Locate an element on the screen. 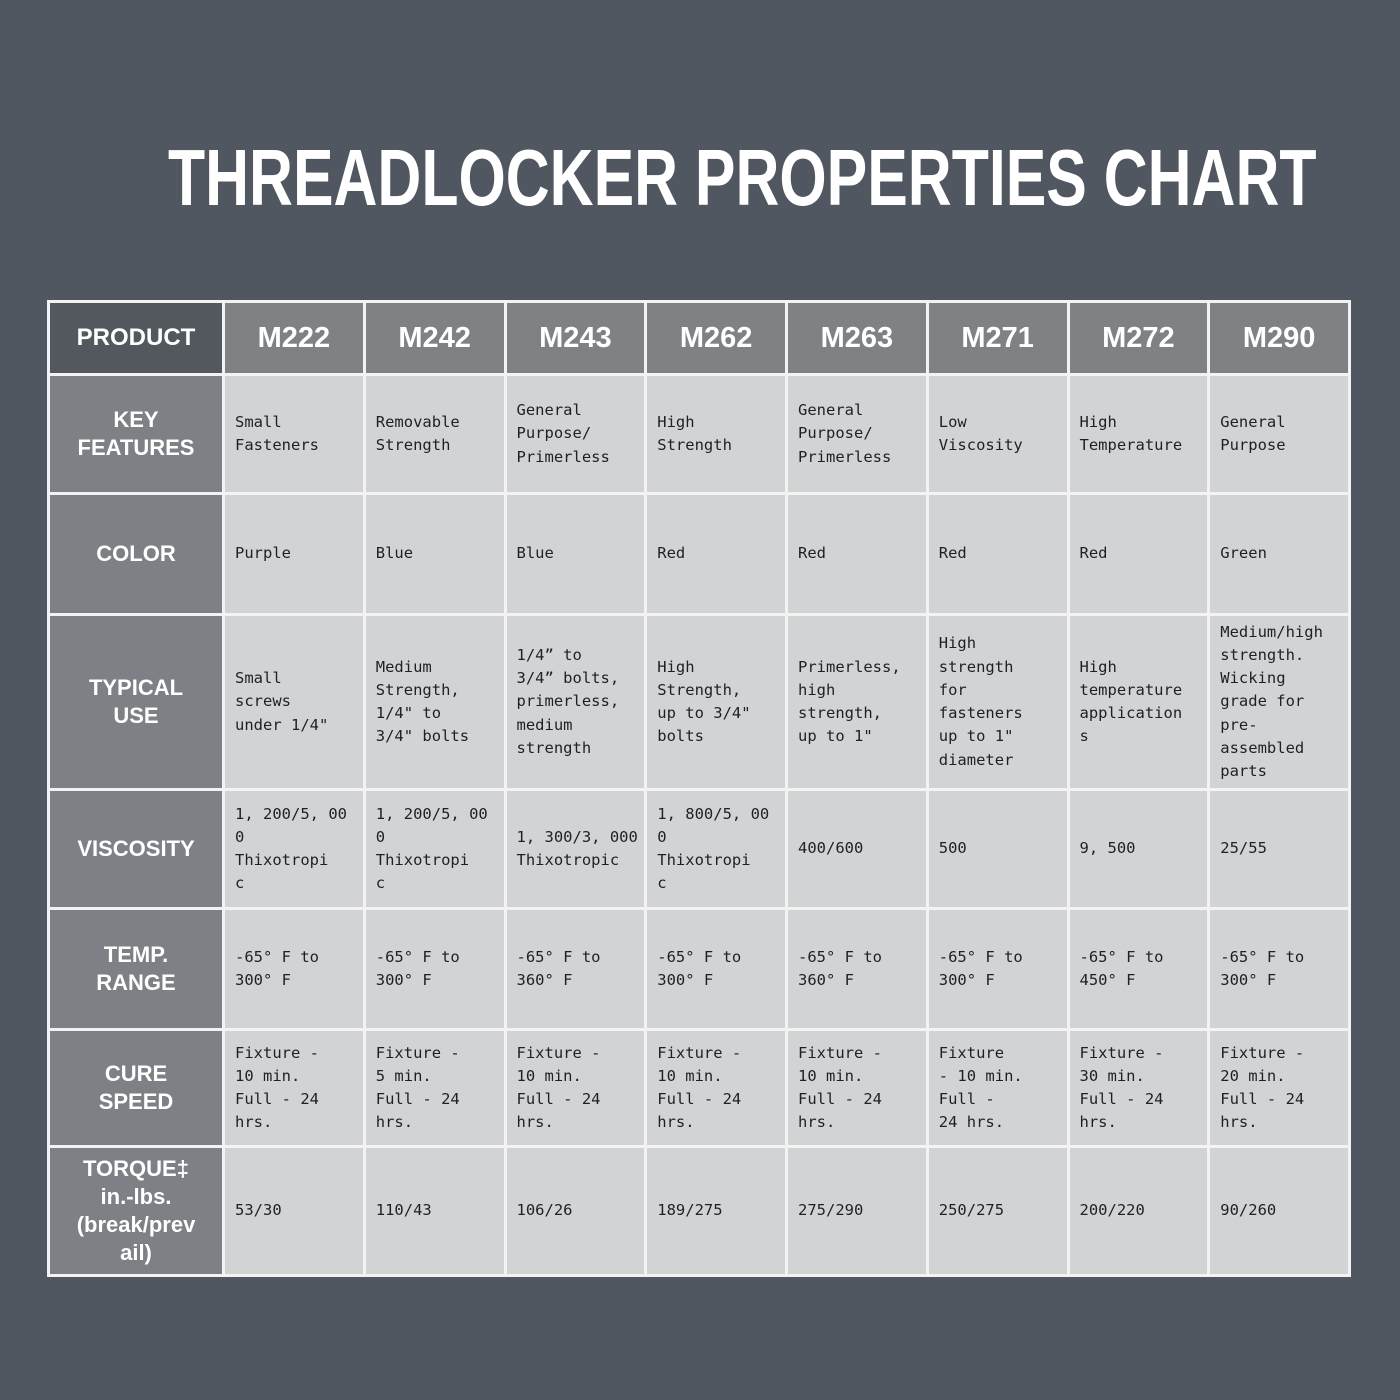  product-header-M263: M263 is located at coordinates (857, 338).